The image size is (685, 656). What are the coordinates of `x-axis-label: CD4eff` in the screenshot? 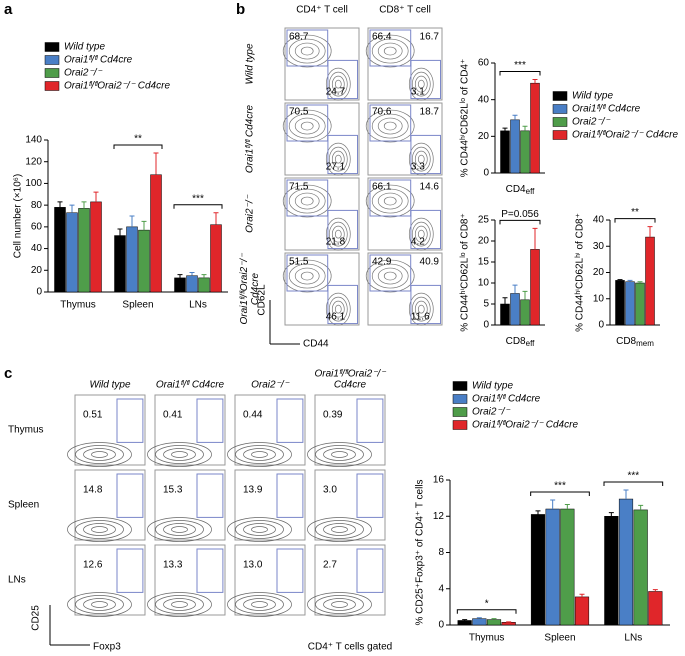 It's located at (521, 190).